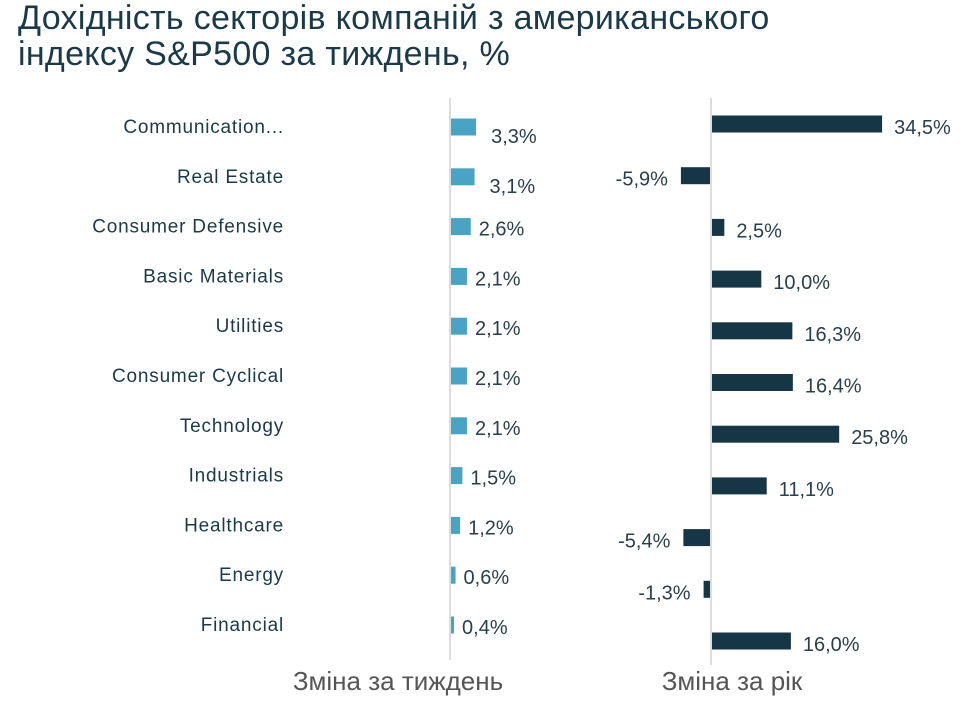 The height and width of the screenshot is (713, 980). Describe the element at coordinates (250, 326) in the screenshot. I see `category-label: Utilities` at that location.